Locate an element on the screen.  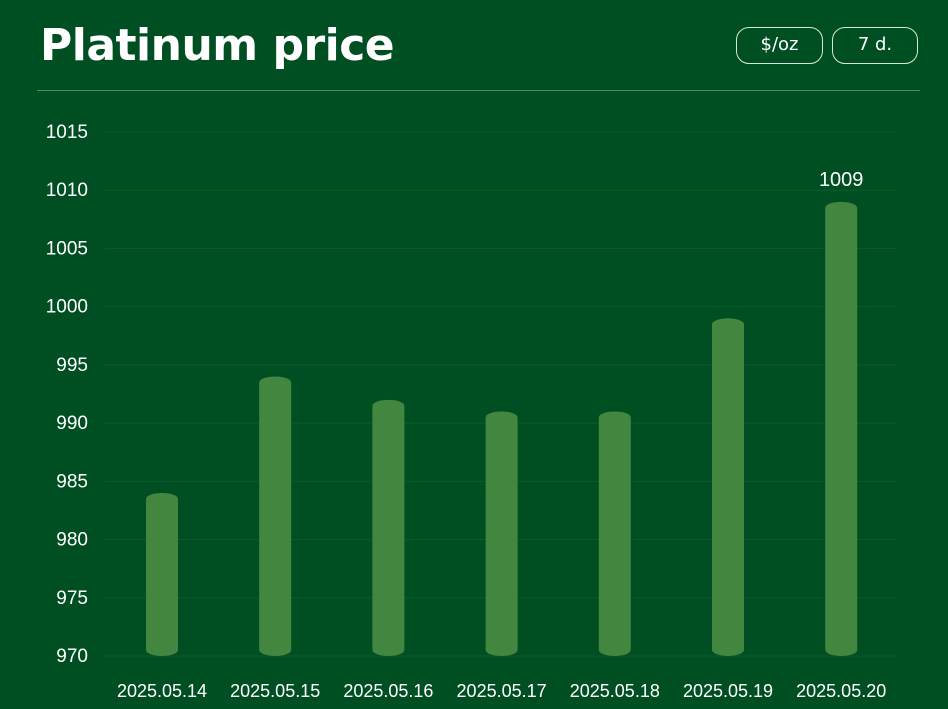
header-divider is located at coordinates (478, 90).